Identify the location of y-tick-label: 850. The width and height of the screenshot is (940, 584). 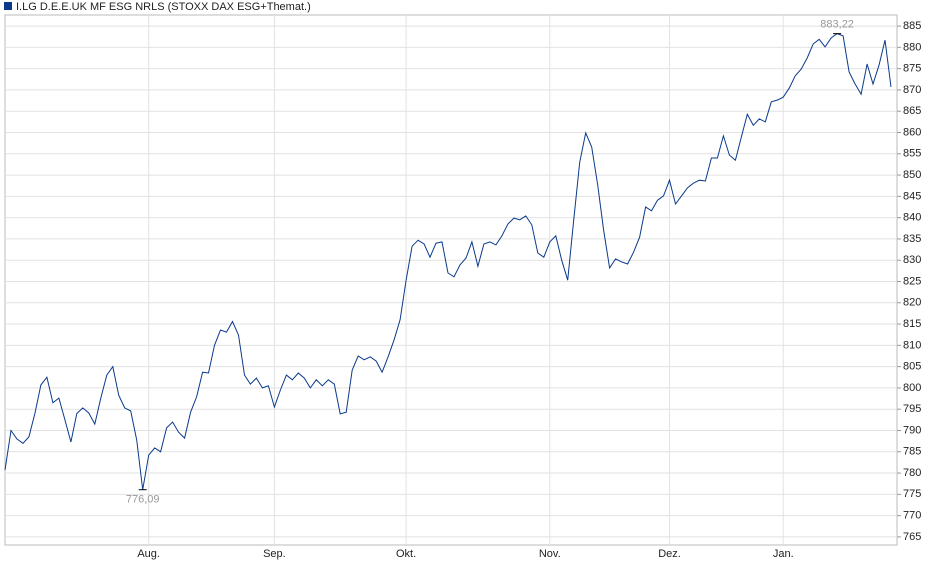
(912, 175).